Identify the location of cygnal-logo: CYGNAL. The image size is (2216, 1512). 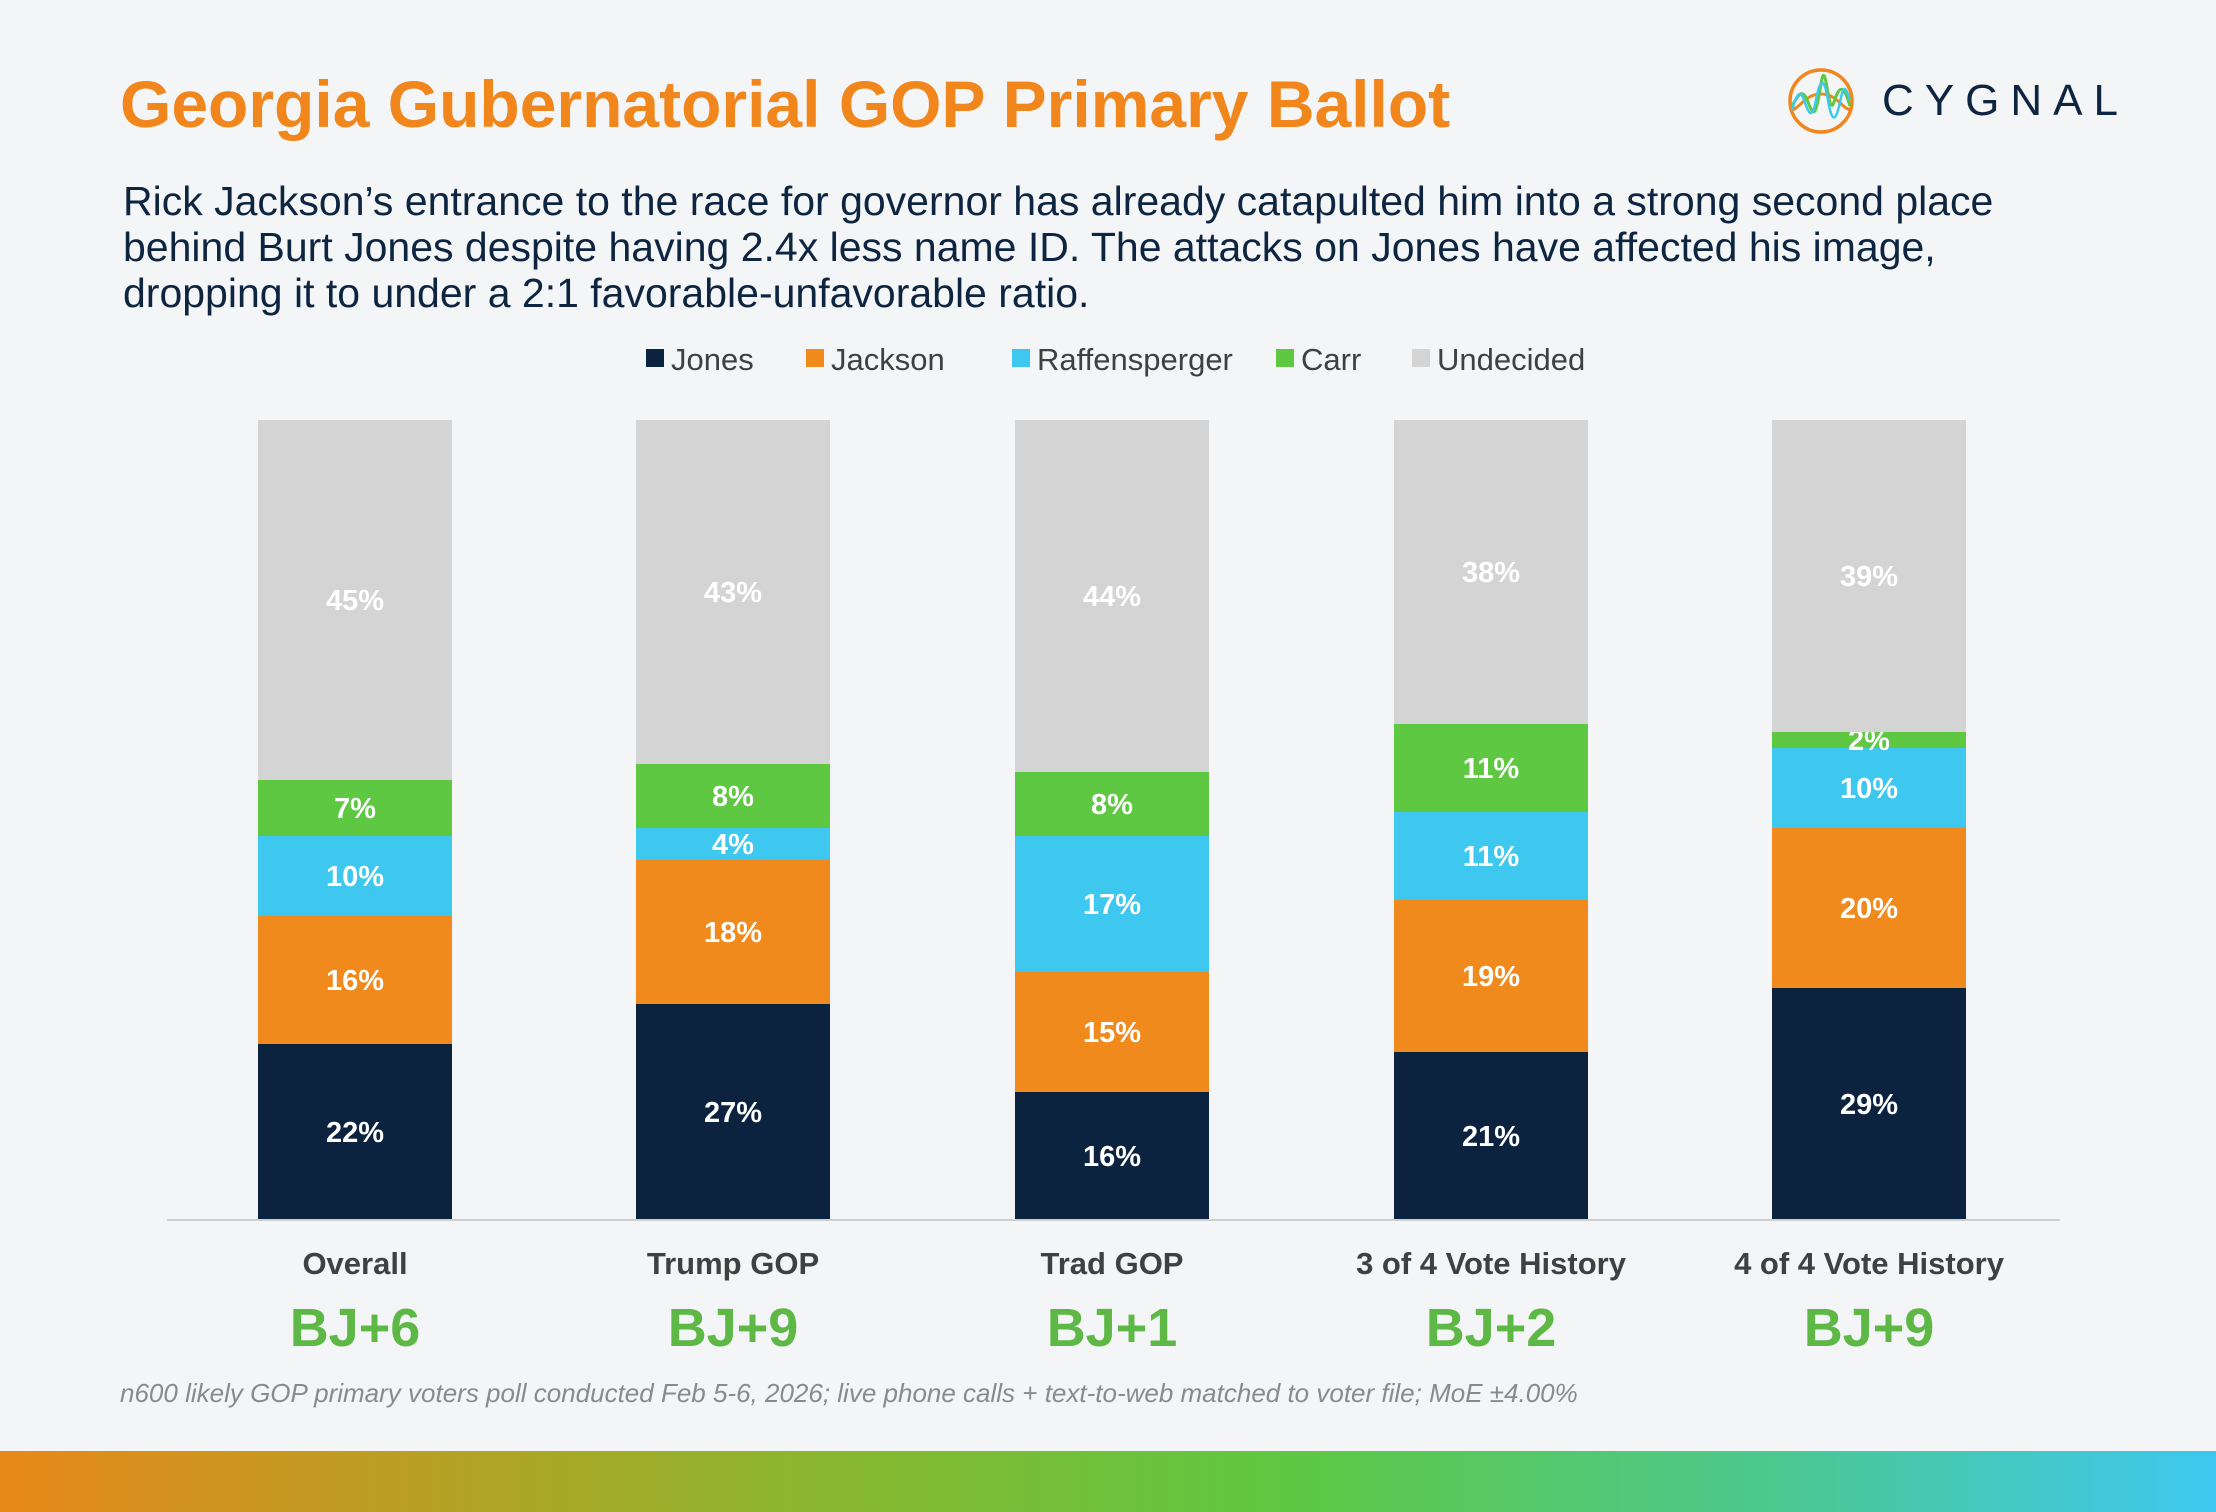
(1957, 101).